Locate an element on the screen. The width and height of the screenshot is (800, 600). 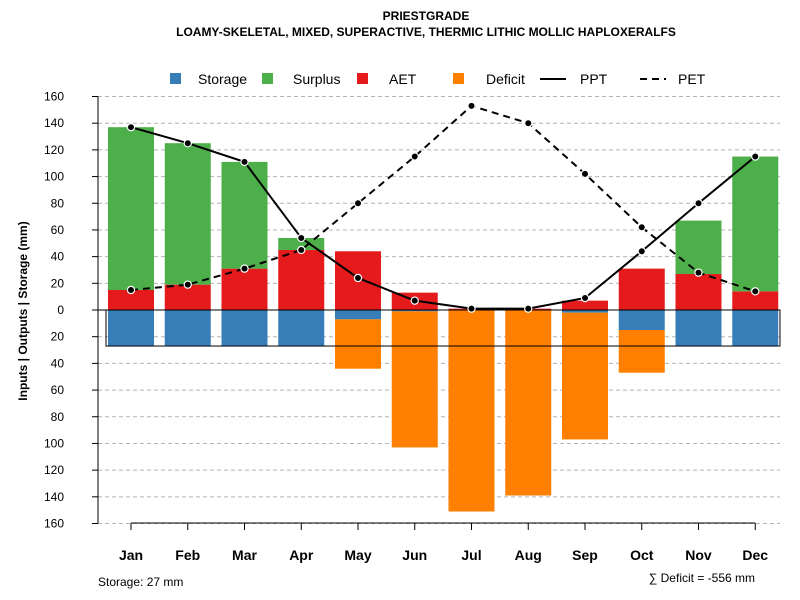
x-tick-label: Sep is located at coordinates (585, 555).